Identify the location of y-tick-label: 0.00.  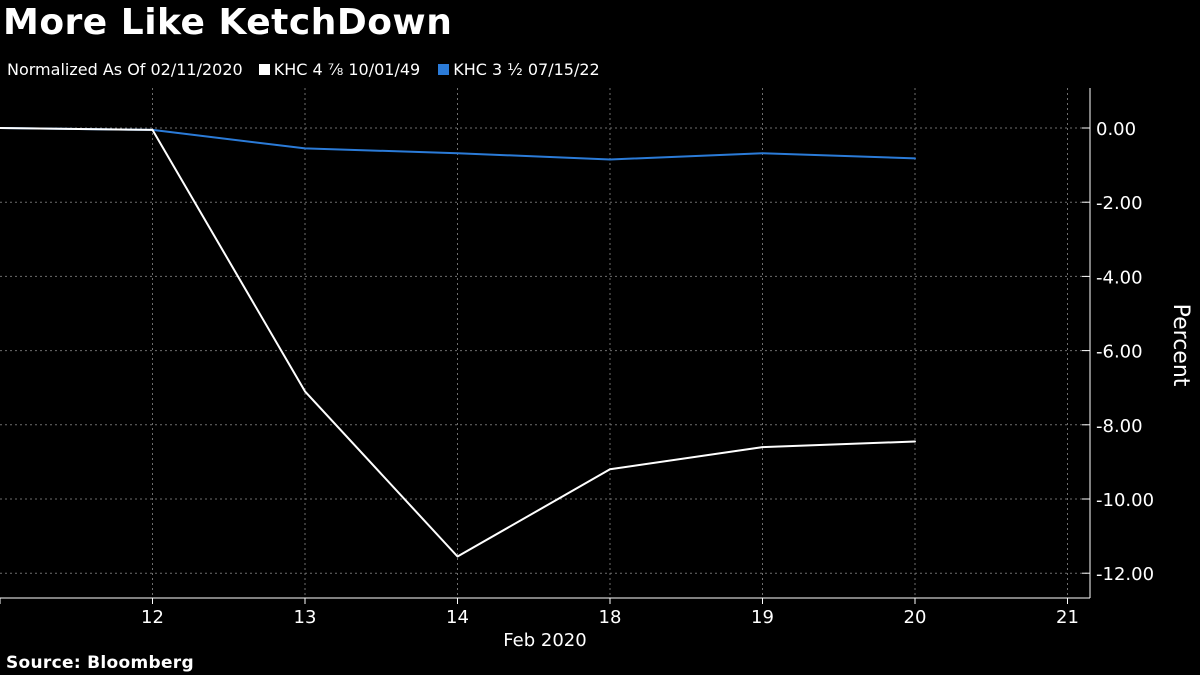
(1116, 129).